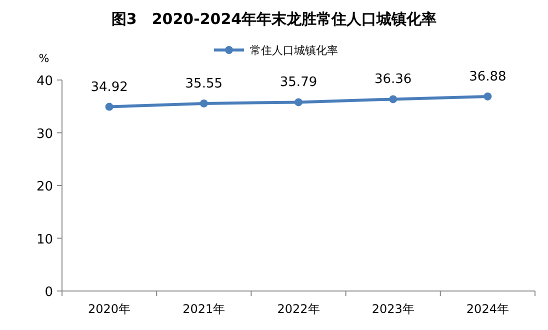 This screenshot has height=330, width=548. What do you see at coordinates (299, 82) in the screenshot?
I see `data-label: 35.79` at bounding box center [299, 82].